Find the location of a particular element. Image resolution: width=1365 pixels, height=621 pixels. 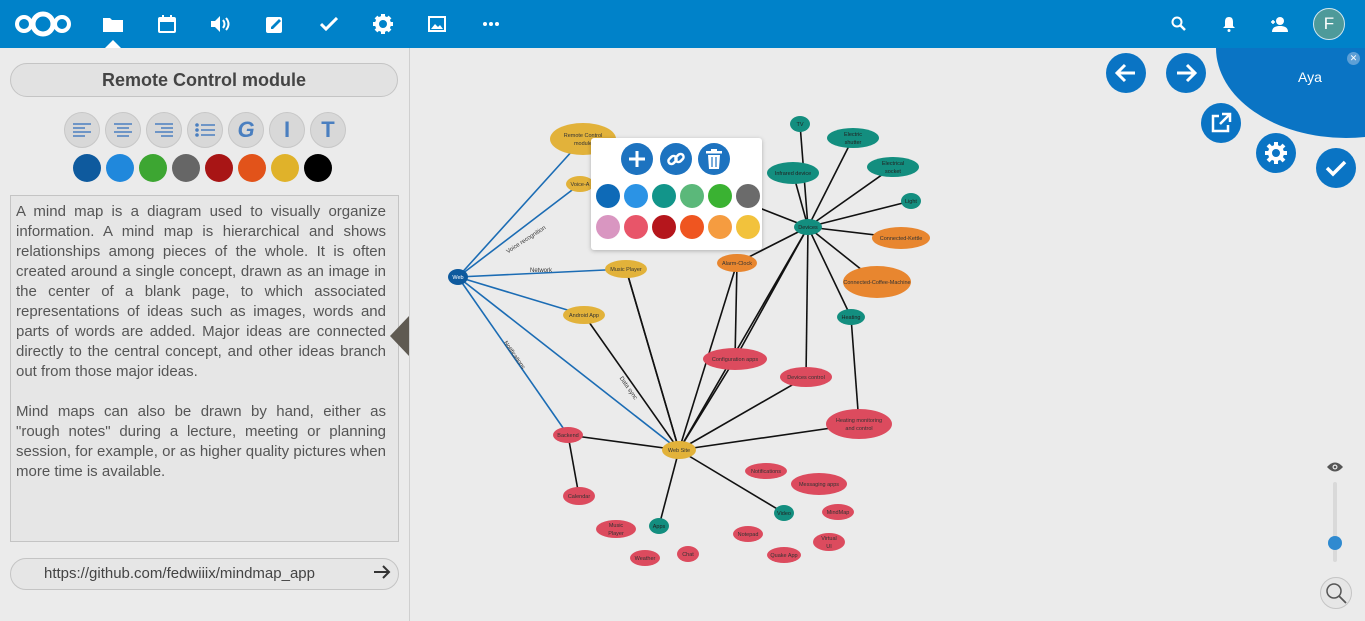

mindmap-node-weather: Weather is located at coordinates (645, 558).